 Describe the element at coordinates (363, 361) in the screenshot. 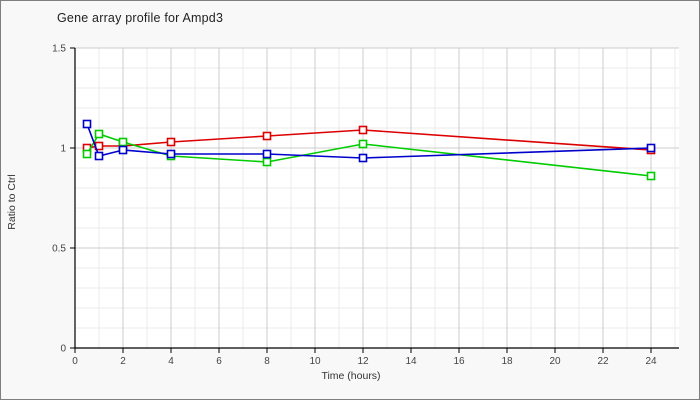

I see `x-tick-label: 12` at that location.